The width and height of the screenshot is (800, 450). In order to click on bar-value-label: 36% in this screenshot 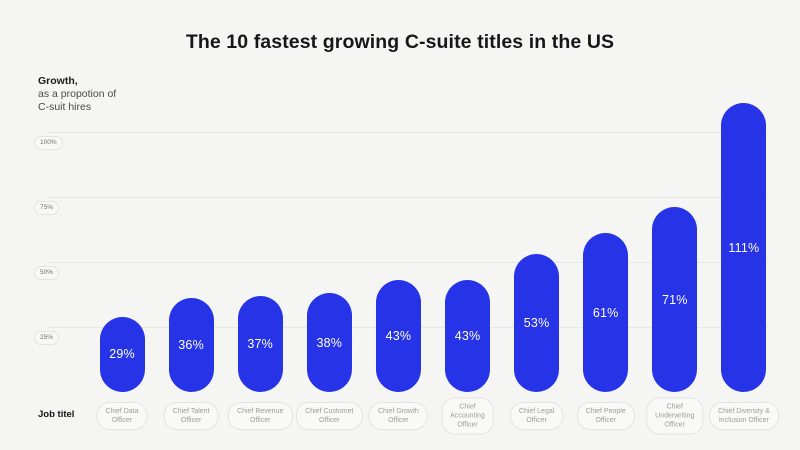, I will do `click(191, 345)`.